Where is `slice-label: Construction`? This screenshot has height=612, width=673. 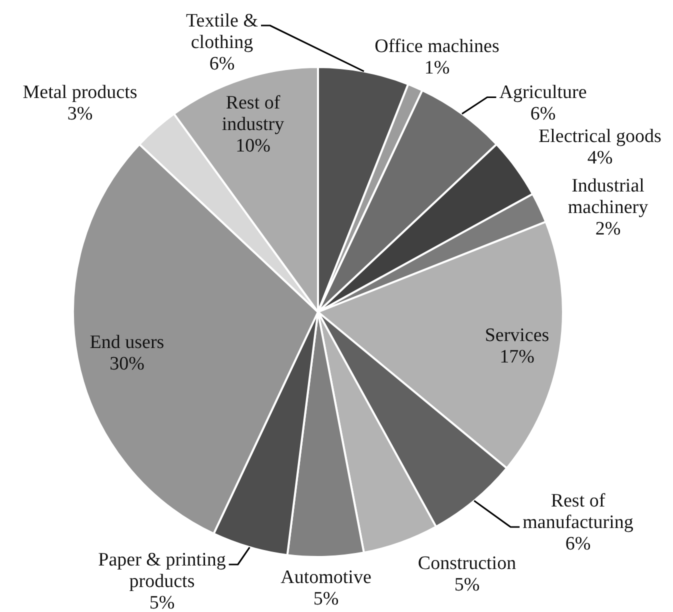 slice-label: Construction is located at coordinates (467, 563).